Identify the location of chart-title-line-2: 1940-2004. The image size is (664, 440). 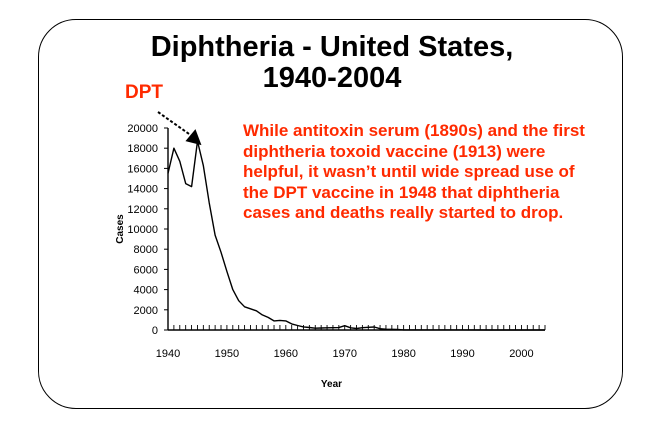
(332, 78).